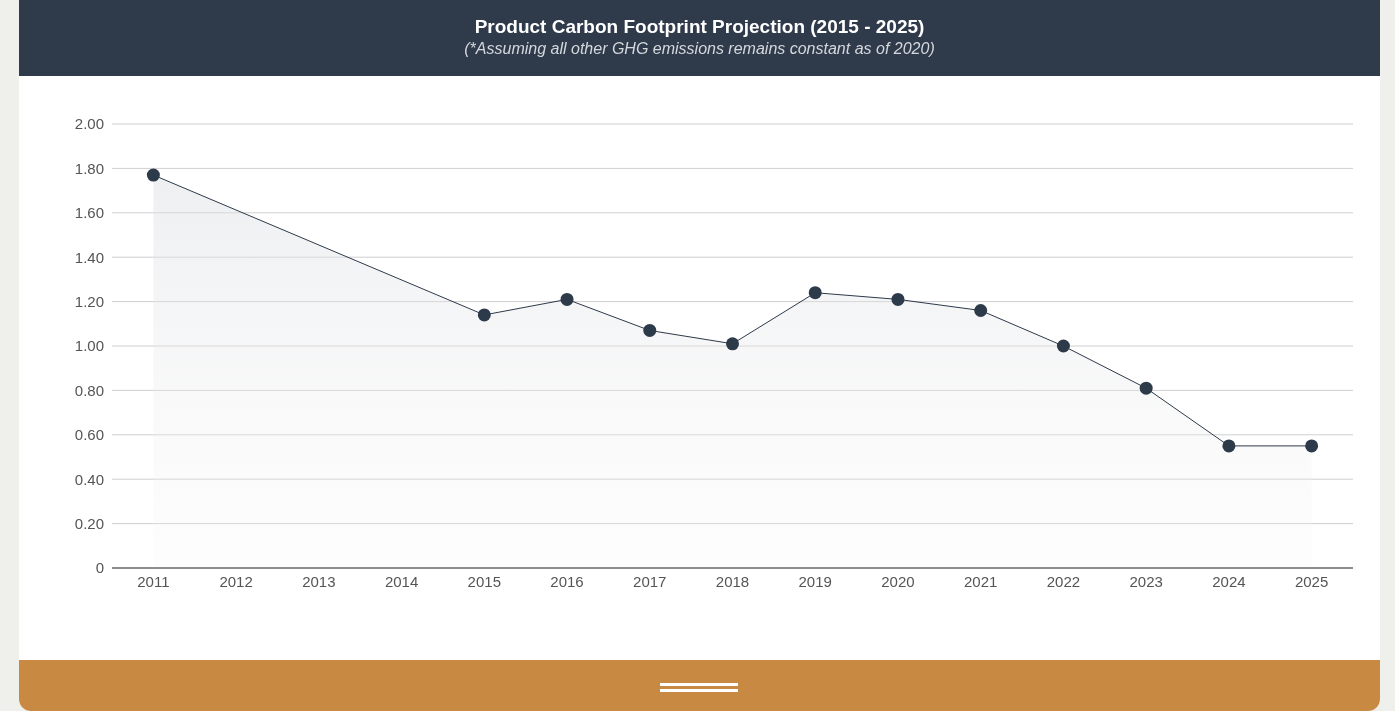  I want to click on y-tick-label: 0.40, so click(89, 479).